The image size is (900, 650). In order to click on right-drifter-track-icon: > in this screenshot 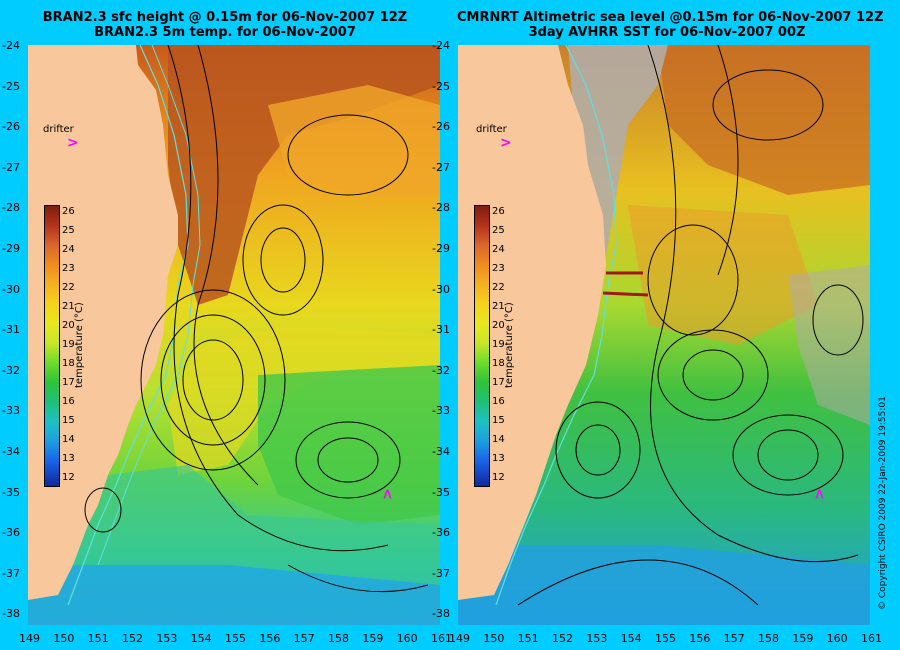, I will do `click(819, 494)`.